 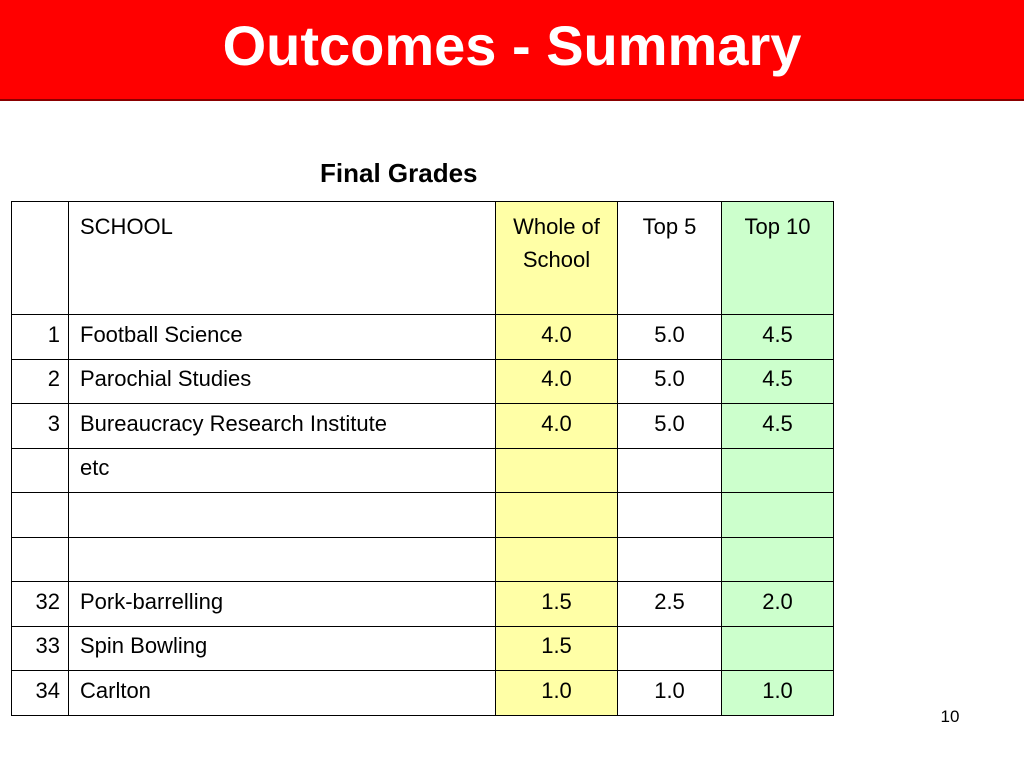 I want to click on table-row: 2 Parochial Studies 4.0 5.0 4.5, so click(x=422, y=381).